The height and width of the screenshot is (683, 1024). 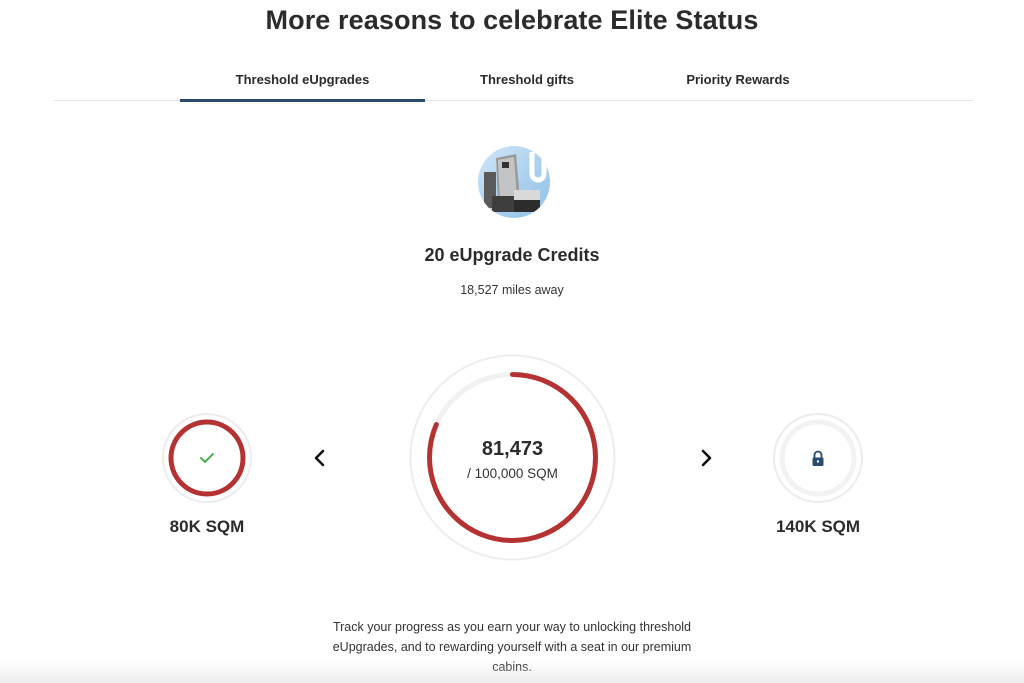 I want to click on reward-distance: 18,527 miles away, so click(x=512, y=290).